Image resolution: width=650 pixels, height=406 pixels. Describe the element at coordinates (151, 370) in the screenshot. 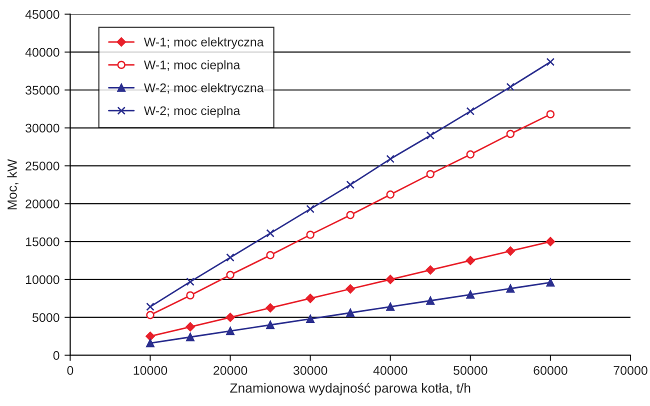

I see `x-tick-label: 10000` at that location.